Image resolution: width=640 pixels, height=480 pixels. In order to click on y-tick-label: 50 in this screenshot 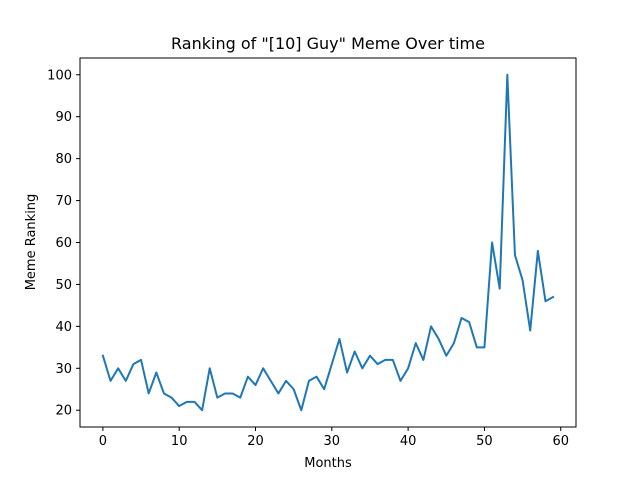, I will do `click(63, 285)`.